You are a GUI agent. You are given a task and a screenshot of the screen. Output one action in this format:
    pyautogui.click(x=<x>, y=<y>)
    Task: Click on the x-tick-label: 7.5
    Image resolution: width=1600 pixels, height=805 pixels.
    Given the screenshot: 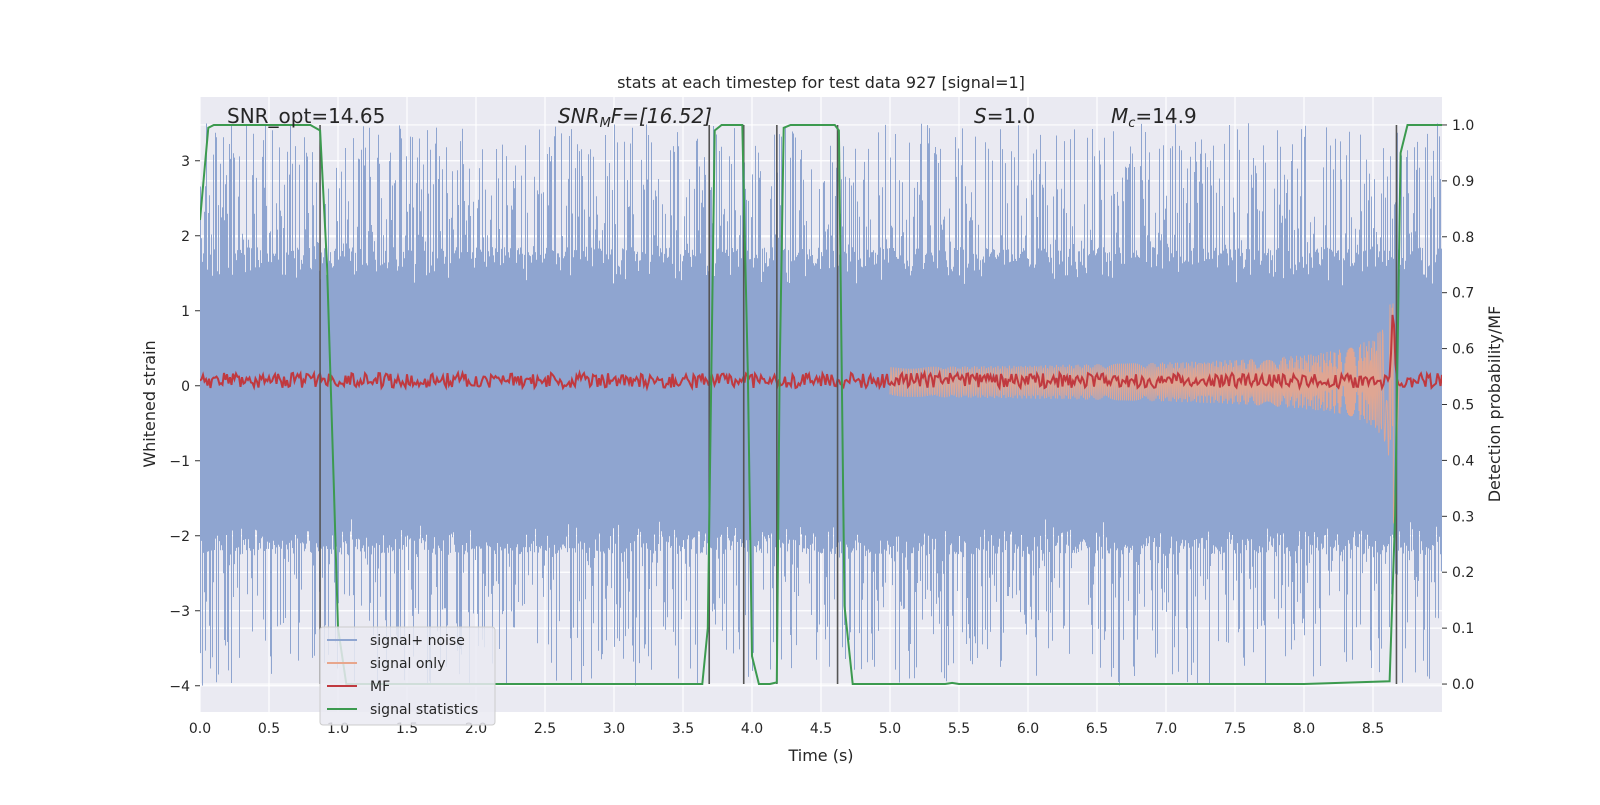 What is the action you would take?
    pyautogui.click(x=1235, y=729)
    